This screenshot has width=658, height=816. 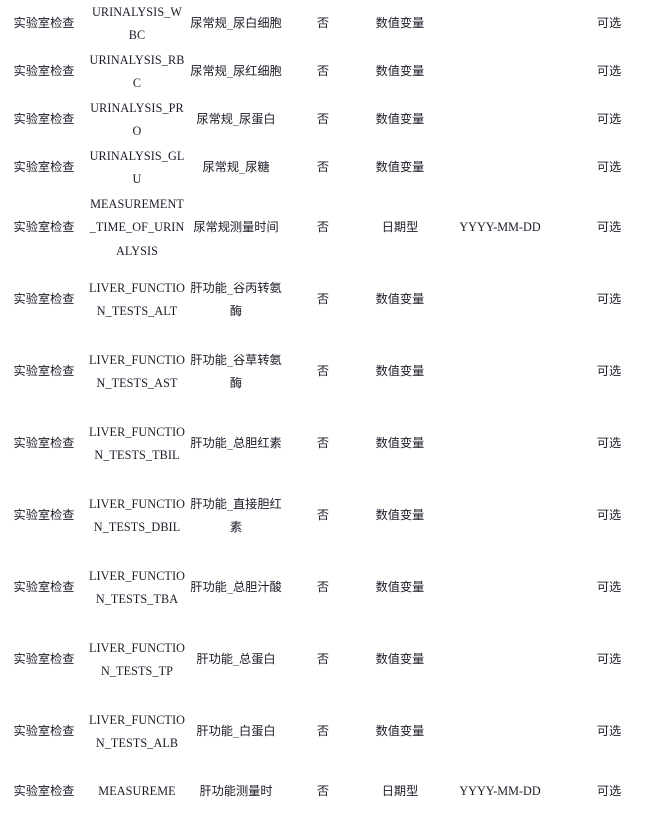 I want to click on table-row: 实验室检查 URINALYSIS_RBC 尿常规_尿红细胞 否 数值变量 可选, so click(x=329, y=72).